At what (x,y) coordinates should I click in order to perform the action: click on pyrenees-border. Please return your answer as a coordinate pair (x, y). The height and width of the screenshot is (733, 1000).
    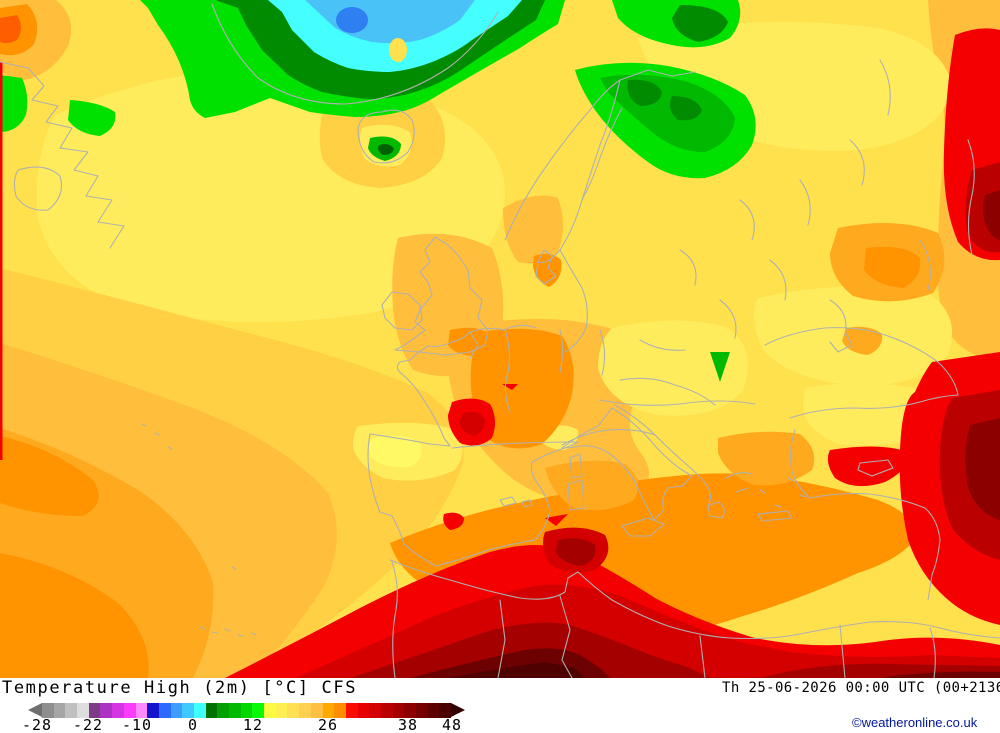
    Looking at the image, I should click on (515, 445).